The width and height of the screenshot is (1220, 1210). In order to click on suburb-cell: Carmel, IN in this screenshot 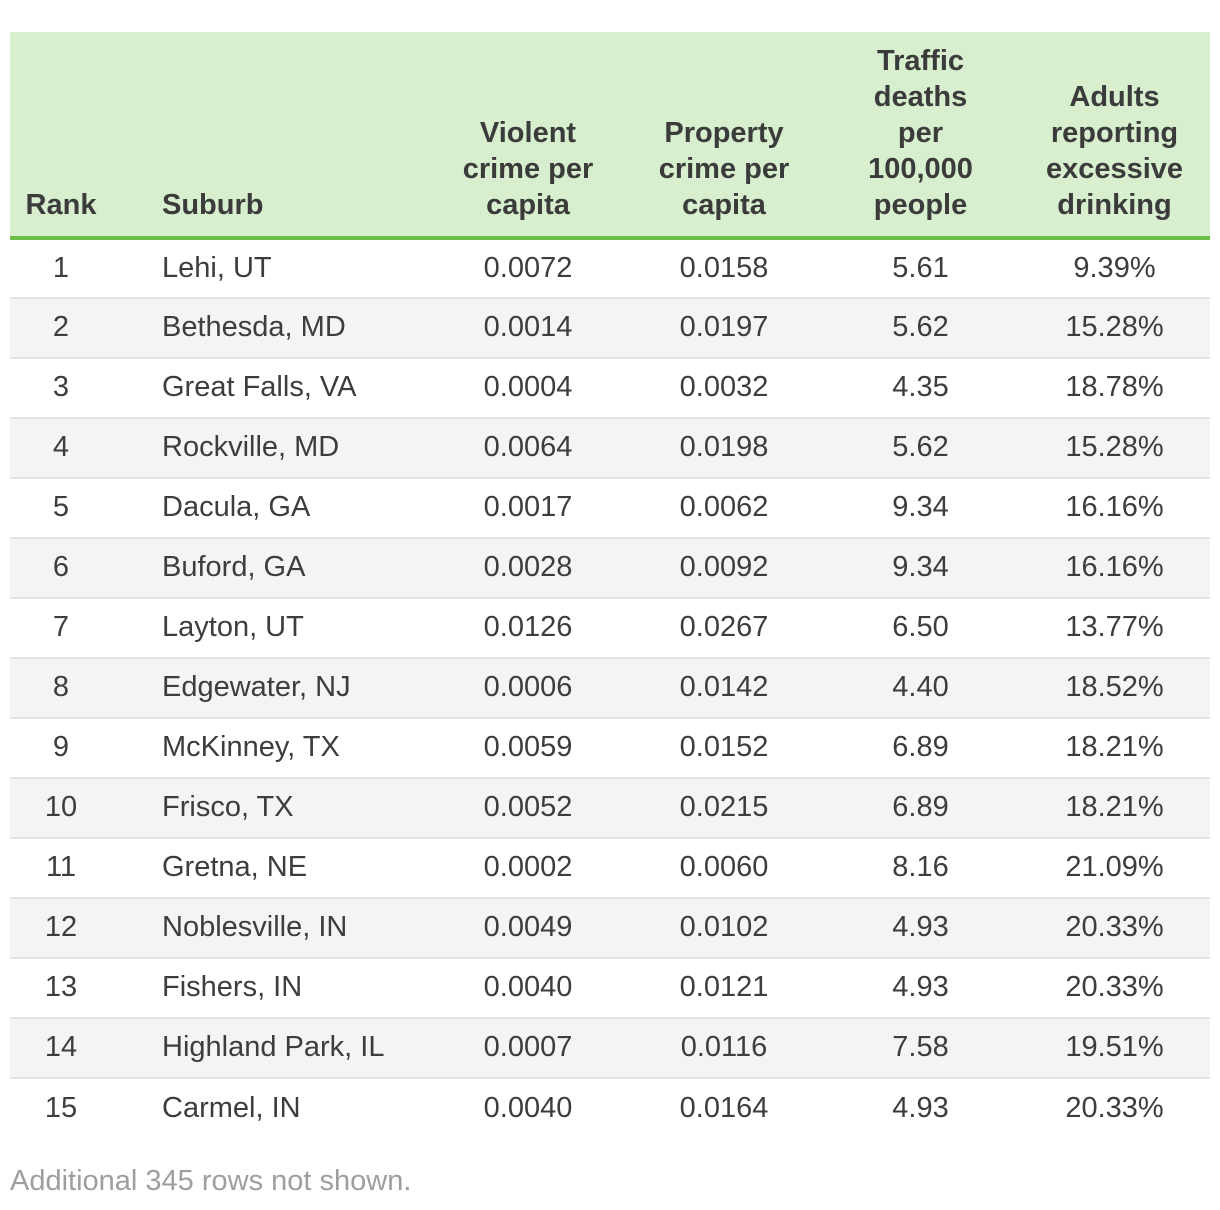, I will do `click(271, 1107)`.